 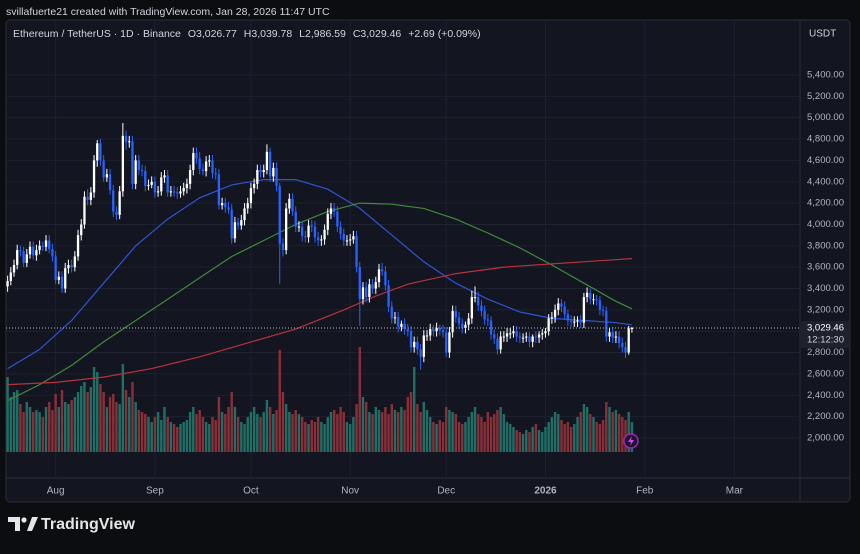 What do you see at coordinates (825, 416) in the screenshot?
I see `y-tick-label: 2,200.00` at bounding box center [825, 416].